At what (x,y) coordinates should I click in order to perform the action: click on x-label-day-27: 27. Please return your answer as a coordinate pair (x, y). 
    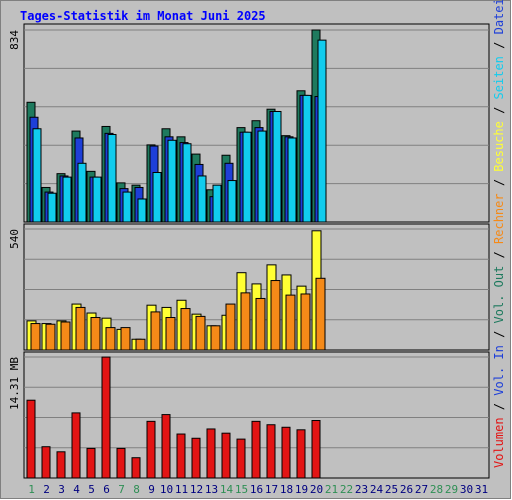
    Looking at the image, I should click on (421, 489).